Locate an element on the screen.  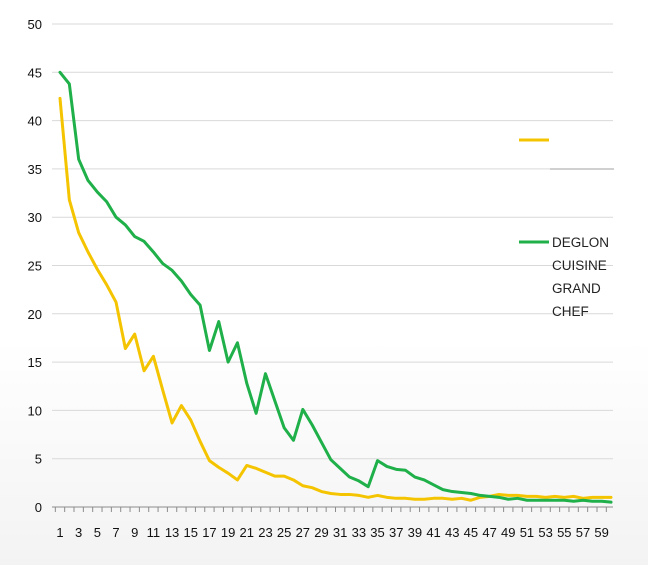
x-tick-label: 25 is located at coordinates (284, 532).